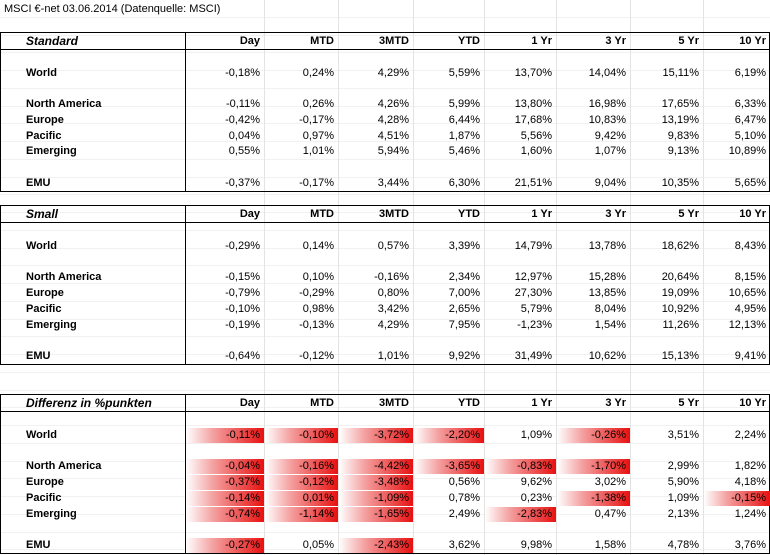 The width and height of the screenshot is (770, 555). Describe the element at coordinates (610, 151) in the screenshot. I see `value-cell: 1,07%` at that location.